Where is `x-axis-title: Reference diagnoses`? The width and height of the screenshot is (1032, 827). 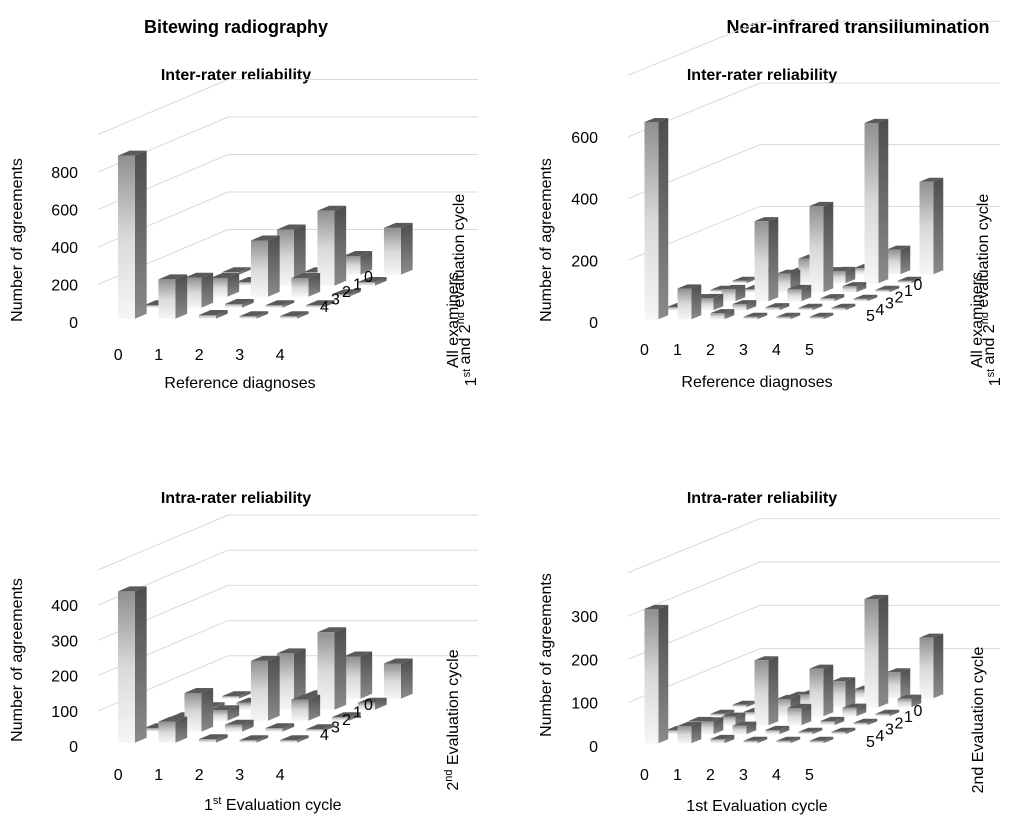
x-axis-title: Reference diagnoses is located at coordinates (239, 383).